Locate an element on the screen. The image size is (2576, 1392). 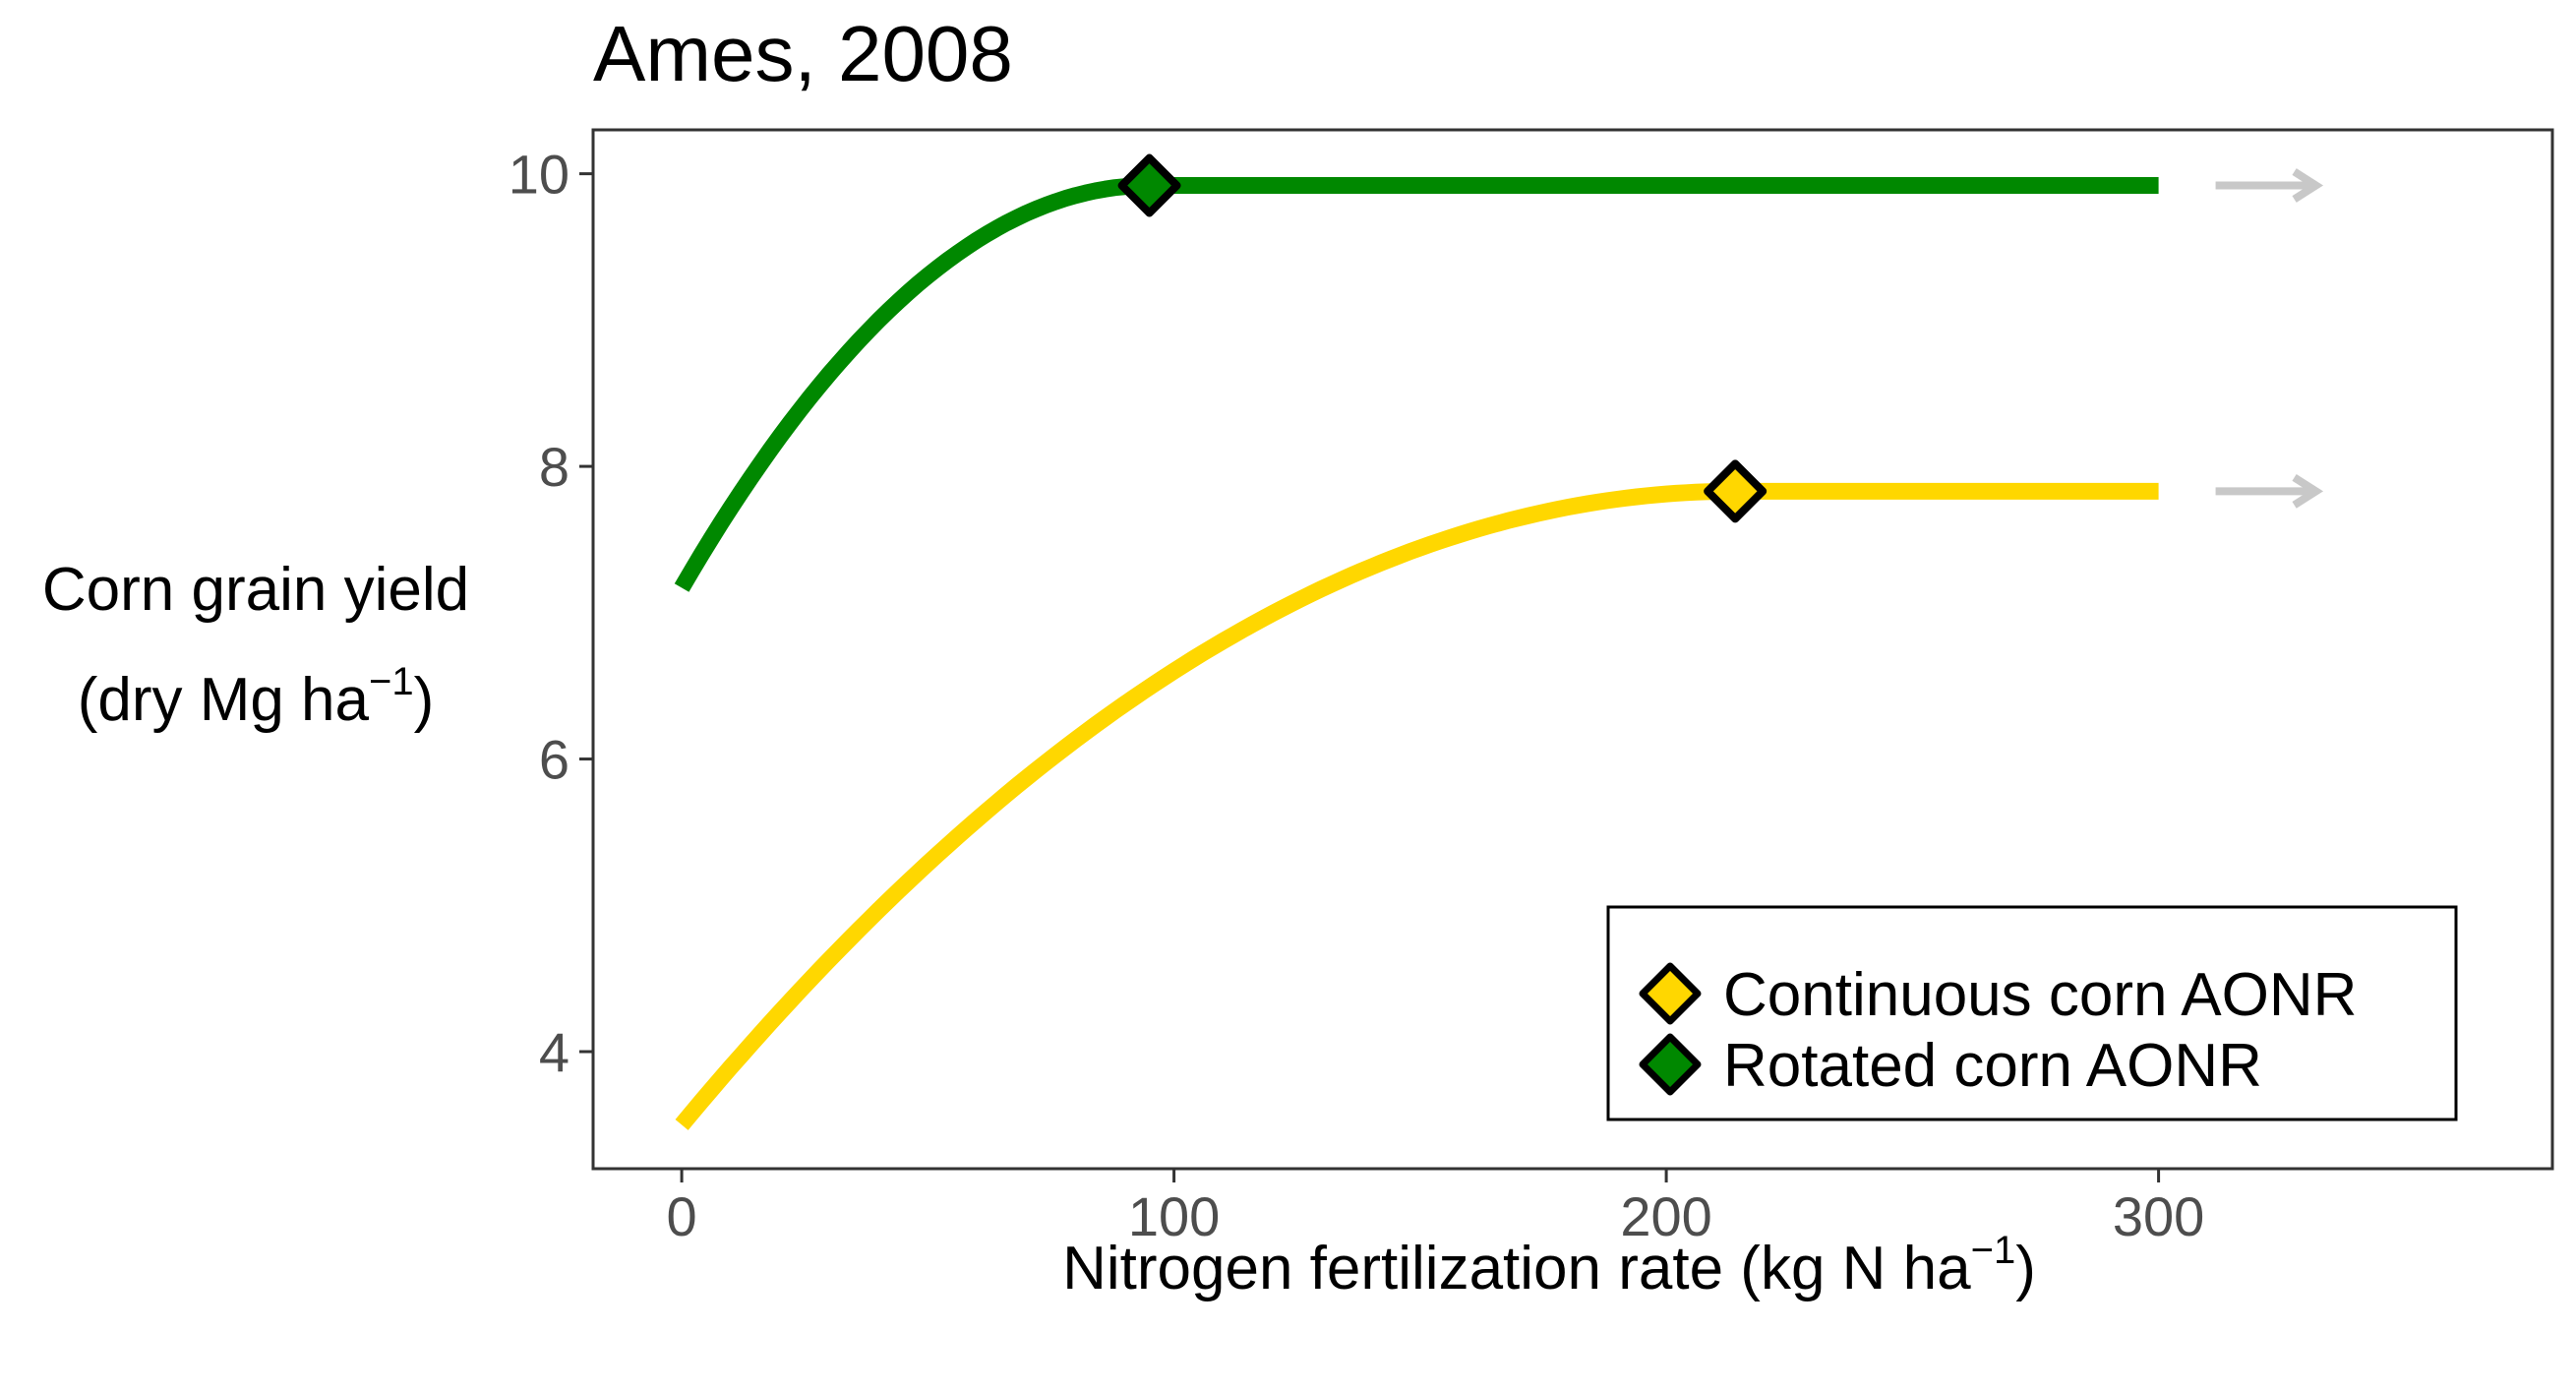
legend-marker-rotated is located at coordinates (1671, 1064).